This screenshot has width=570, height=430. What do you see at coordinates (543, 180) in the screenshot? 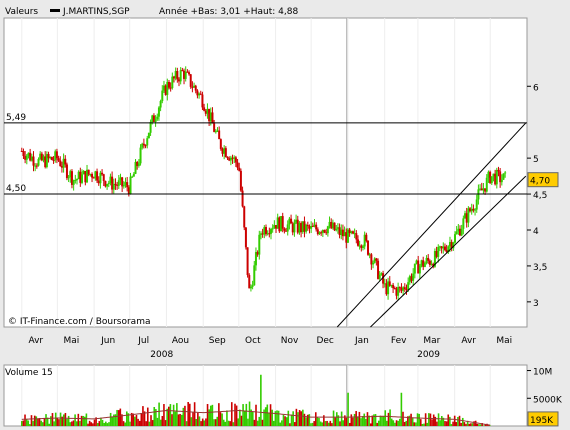
I see `last-value-badge` at bounding box center [543, 180].